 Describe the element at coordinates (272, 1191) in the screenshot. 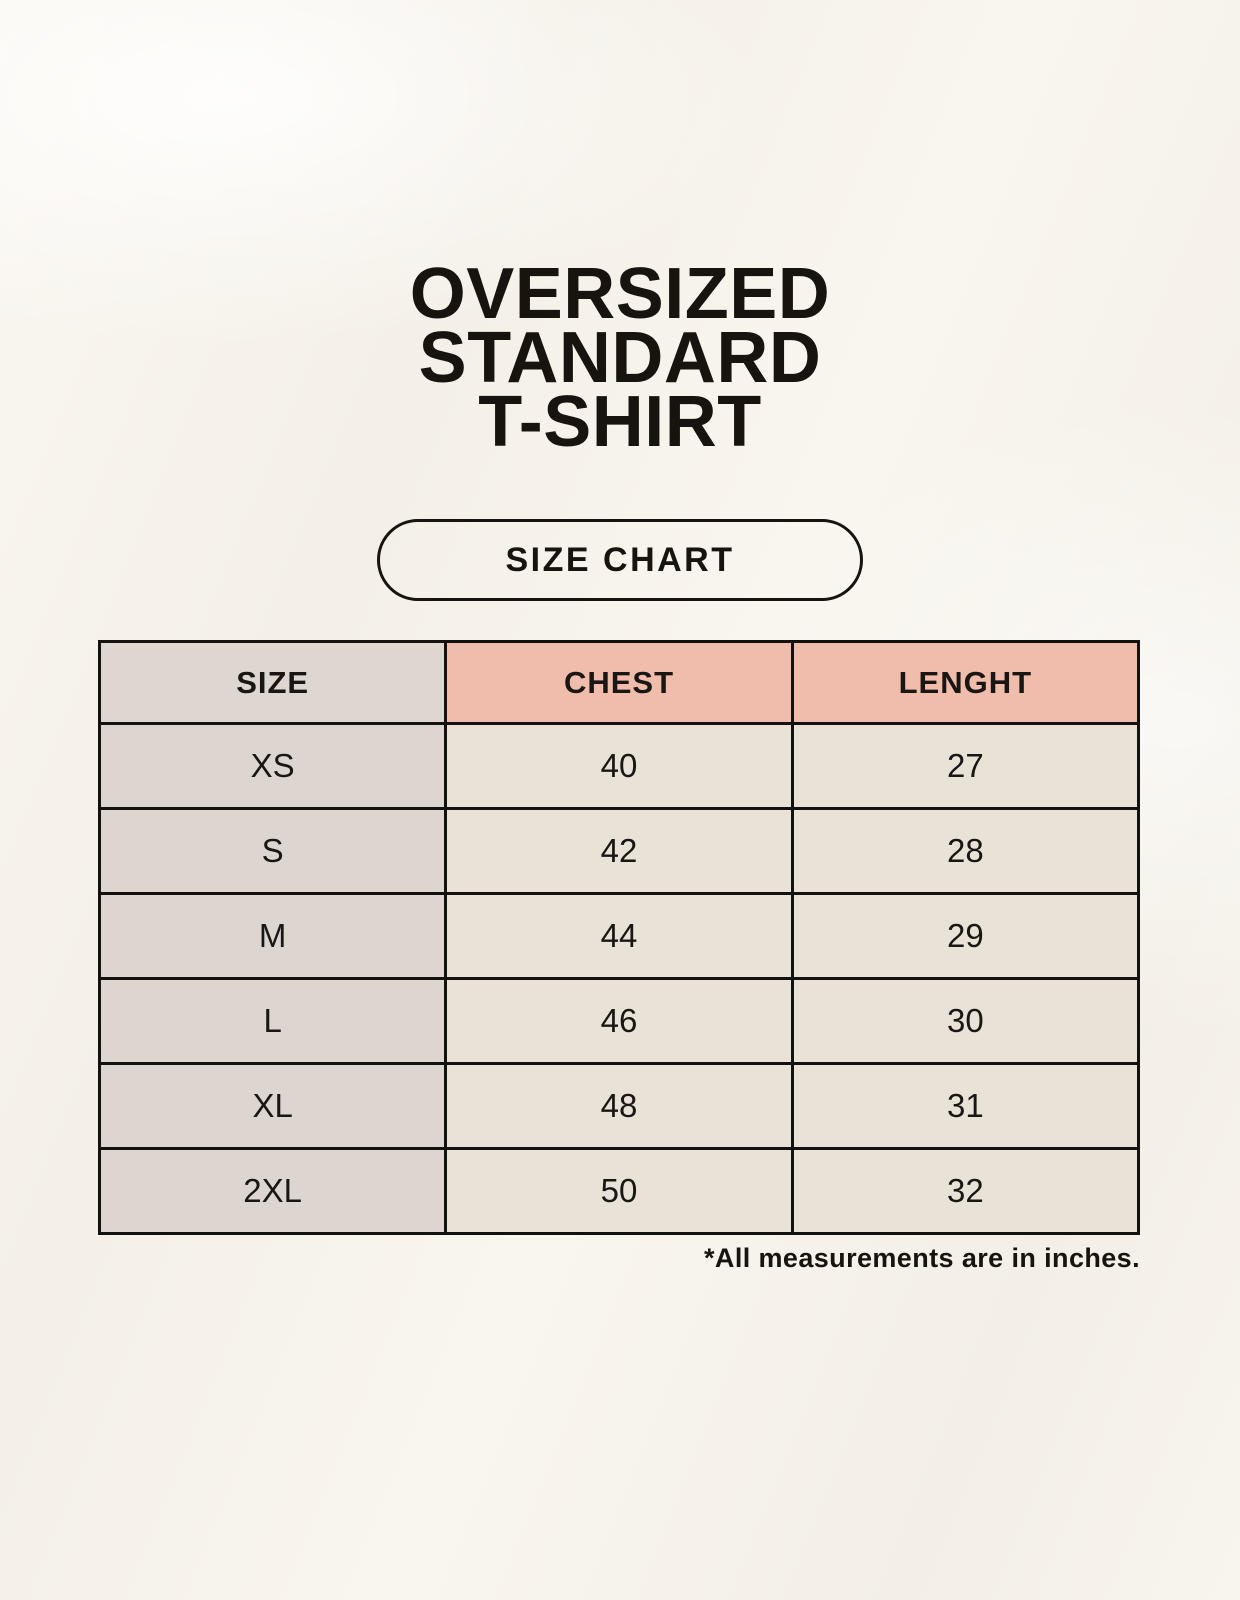

I see `size-cell: 2XL` at that location.